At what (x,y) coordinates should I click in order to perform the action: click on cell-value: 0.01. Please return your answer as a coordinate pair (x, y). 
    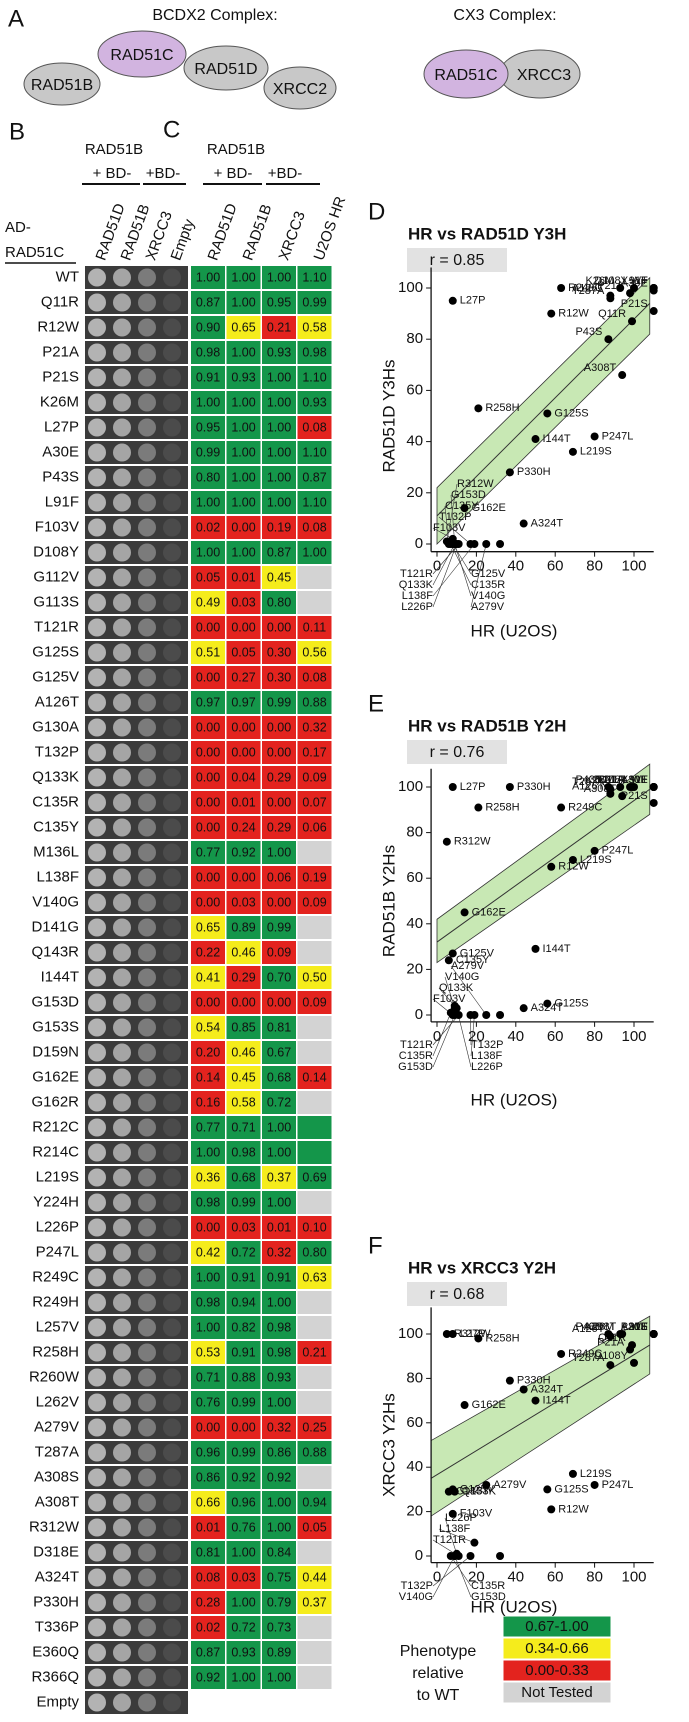
    Looking at the image, I should click on (279, 1227).